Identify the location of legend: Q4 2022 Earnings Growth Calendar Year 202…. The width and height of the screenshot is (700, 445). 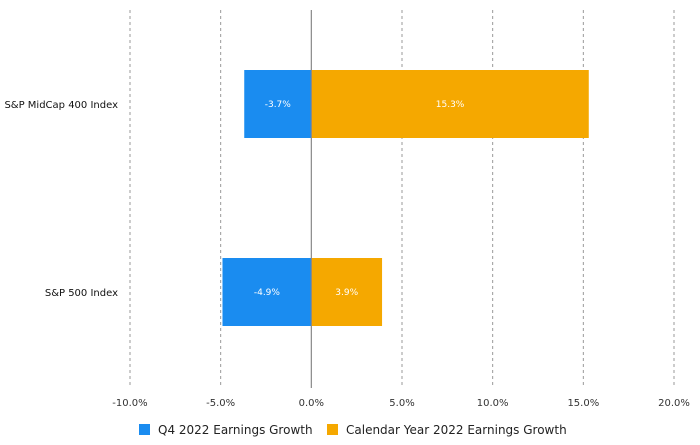
(353, 430).